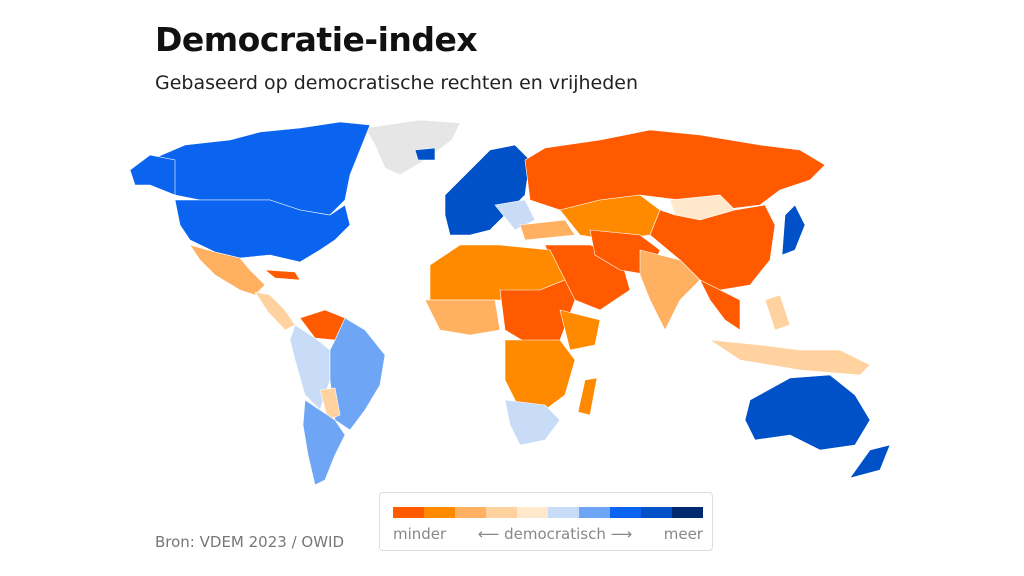 This screenshot has height=576, width=1024. I want to click on argentina-chile, so click(324, 442).